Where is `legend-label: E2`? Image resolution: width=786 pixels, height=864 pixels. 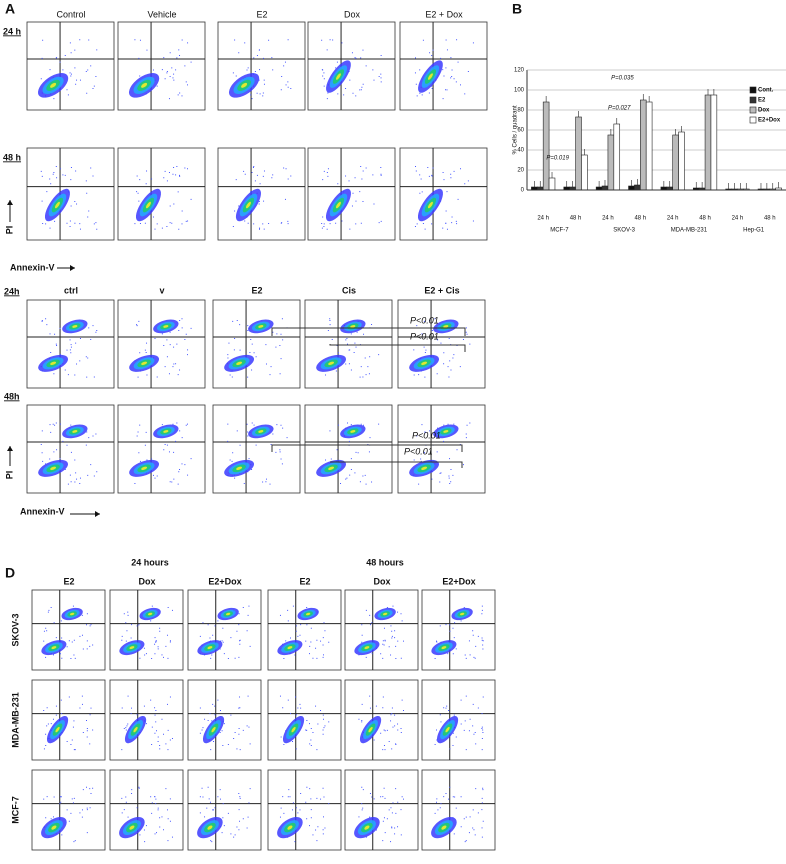 legend-label: E2 is located at coordinates (762, 101).